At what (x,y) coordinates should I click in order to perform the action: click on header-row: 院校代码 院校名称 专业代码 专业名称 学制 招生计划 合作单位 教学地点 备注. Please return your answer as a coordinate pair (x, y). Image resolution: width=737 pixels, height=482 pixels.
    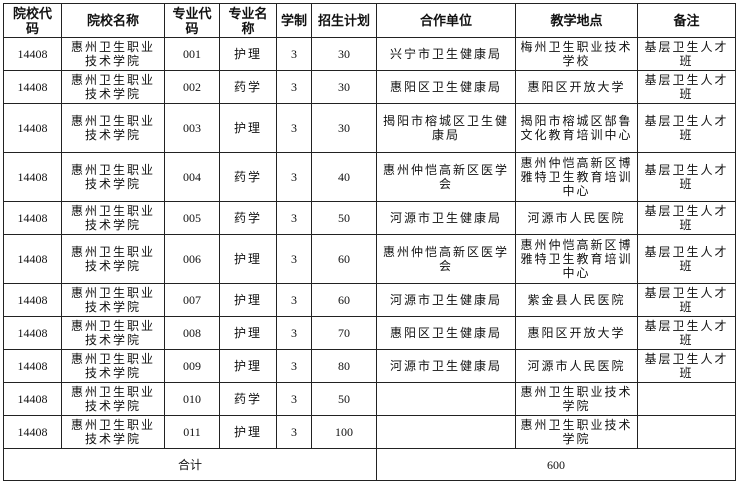
    Looking at the image, I should click on (369, 20).